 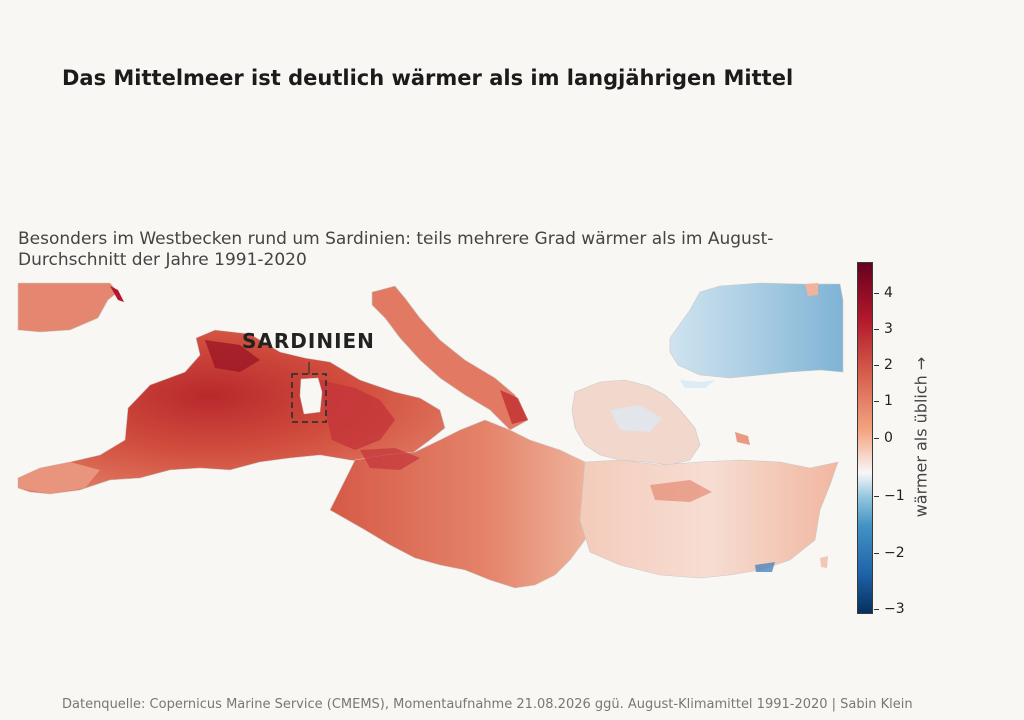 What do you see at coordinates (883, 438) in the screenshot?
I see `colorbar-tick: 0` at bounding box center [883, 438].